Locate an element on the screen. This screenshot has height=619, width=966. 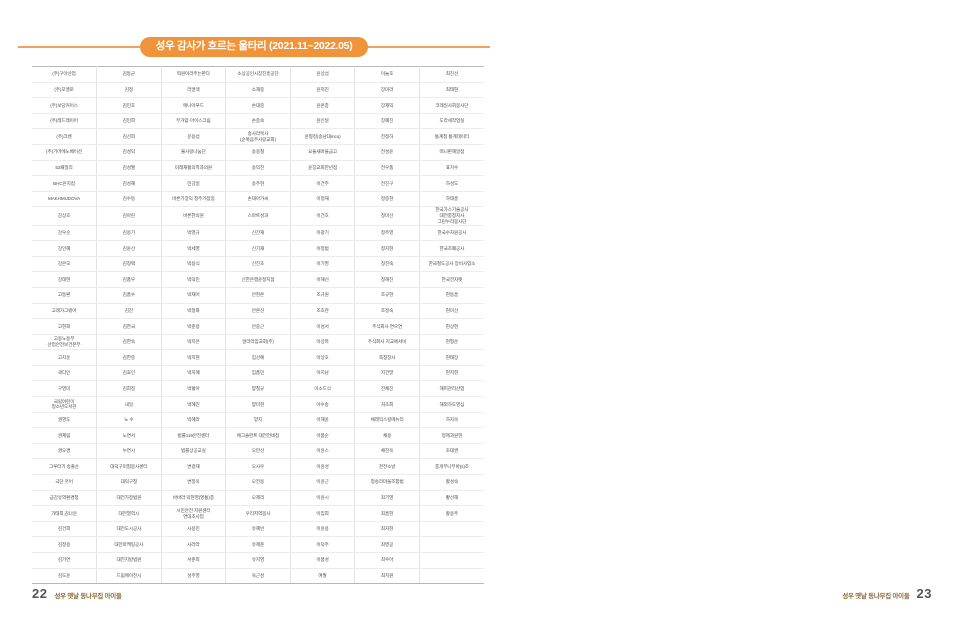
donor-cell-line: 사라라 is located at coordinates (193, 544).